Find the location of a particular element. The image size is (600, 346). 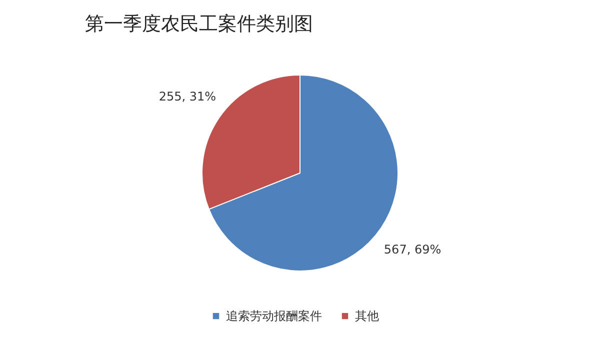

legend-label: 追索劳动报酬案件 is located at coordinates (274, 316).